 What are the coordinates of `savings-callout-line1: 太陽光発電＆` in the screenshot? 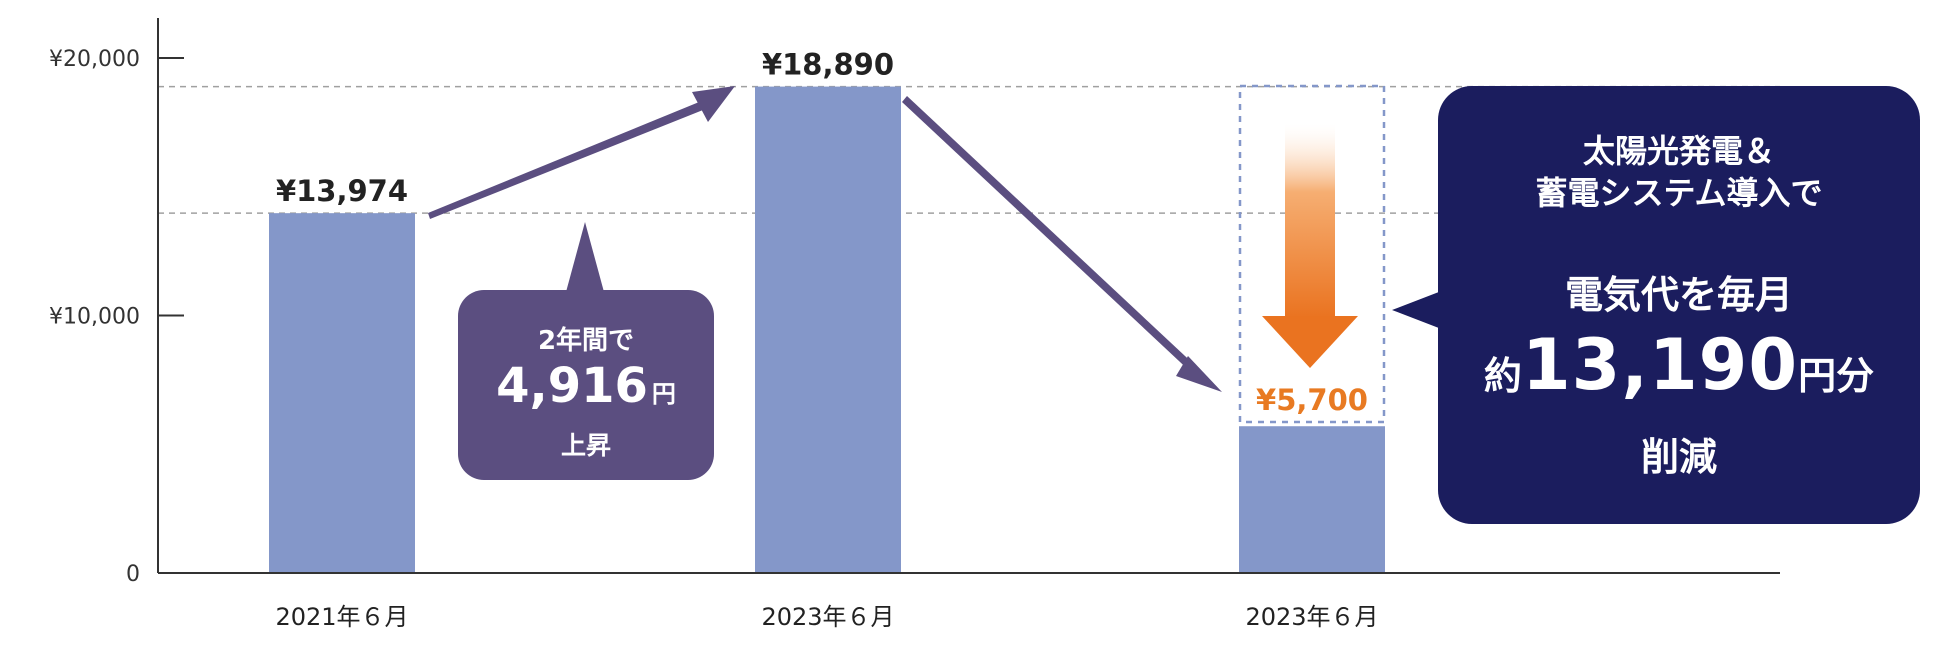 It's located at (1678, 151).